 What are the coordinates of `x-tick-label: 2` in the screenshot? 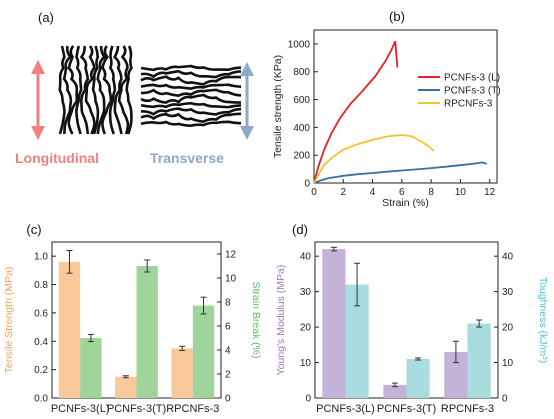 It's located at (343, 192).